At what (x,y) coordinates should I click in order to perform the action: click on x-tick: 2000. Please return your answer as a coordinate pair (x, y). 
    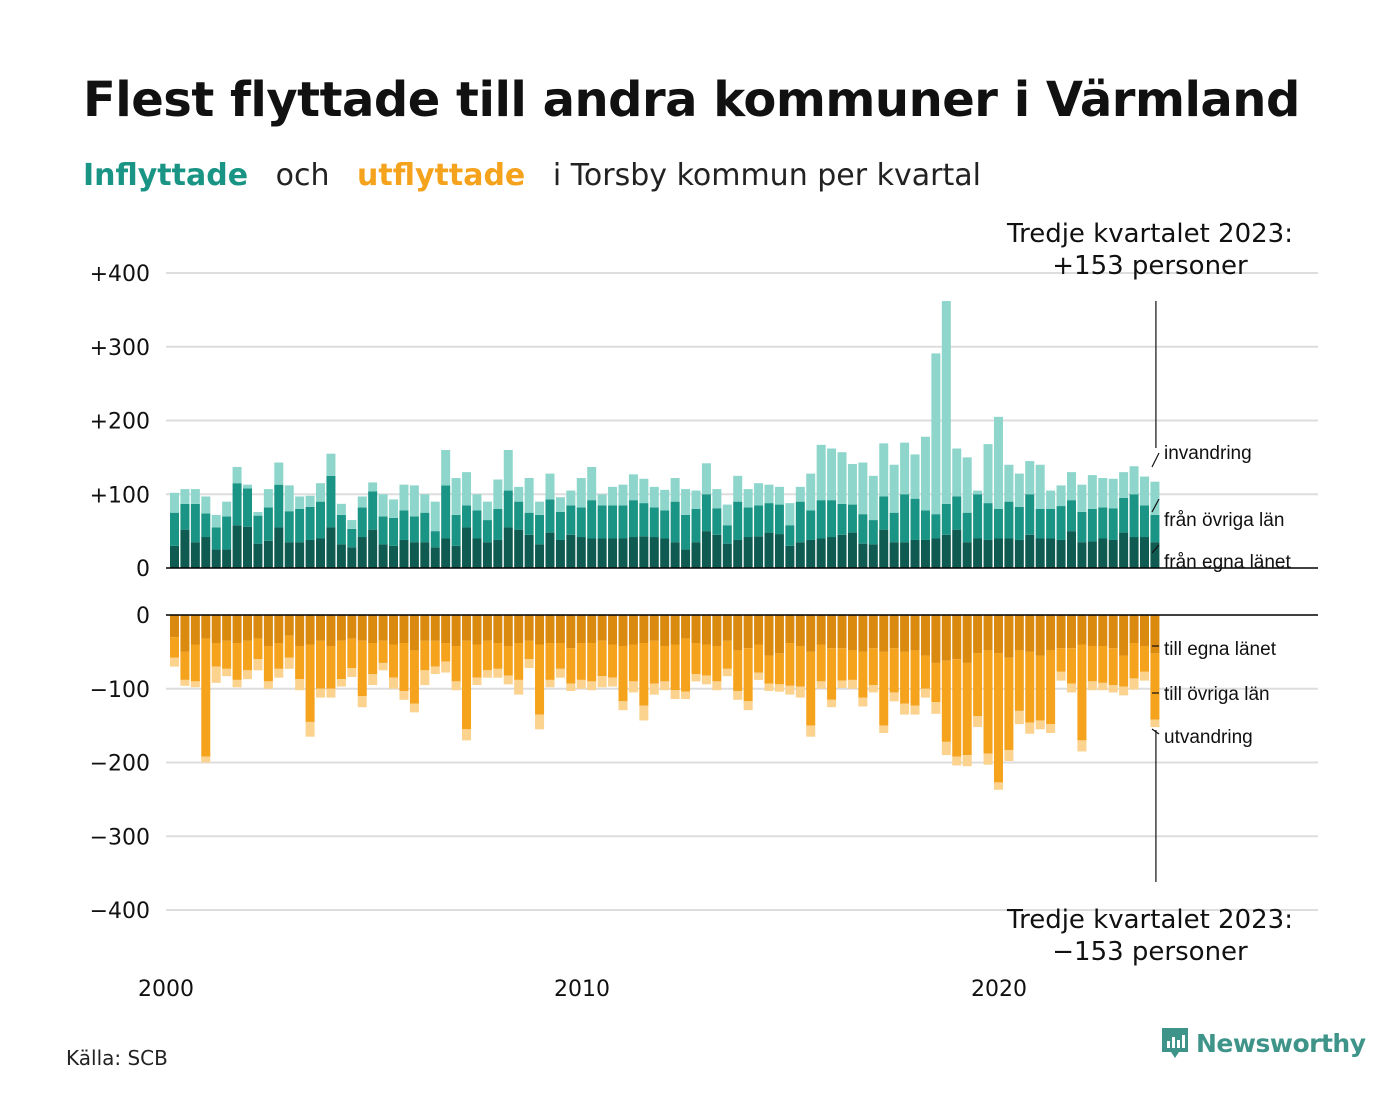
    Looking at the image, I should click on (166, 989).